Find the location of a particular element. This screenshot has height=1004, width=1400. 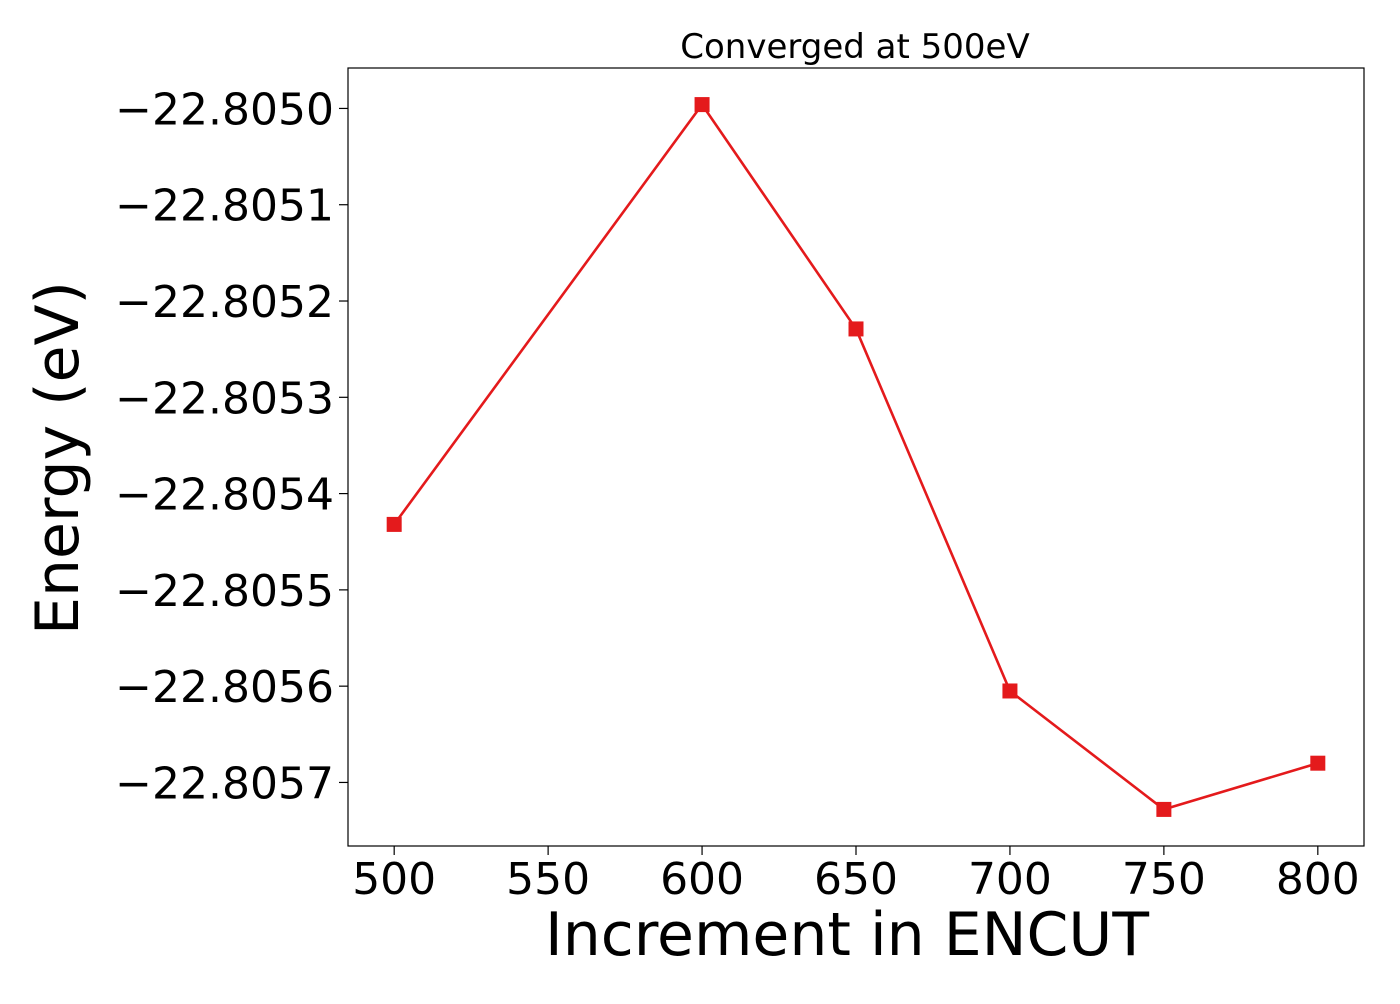

y-tick-label: −22.8055 is located at coordinates (224, 591).